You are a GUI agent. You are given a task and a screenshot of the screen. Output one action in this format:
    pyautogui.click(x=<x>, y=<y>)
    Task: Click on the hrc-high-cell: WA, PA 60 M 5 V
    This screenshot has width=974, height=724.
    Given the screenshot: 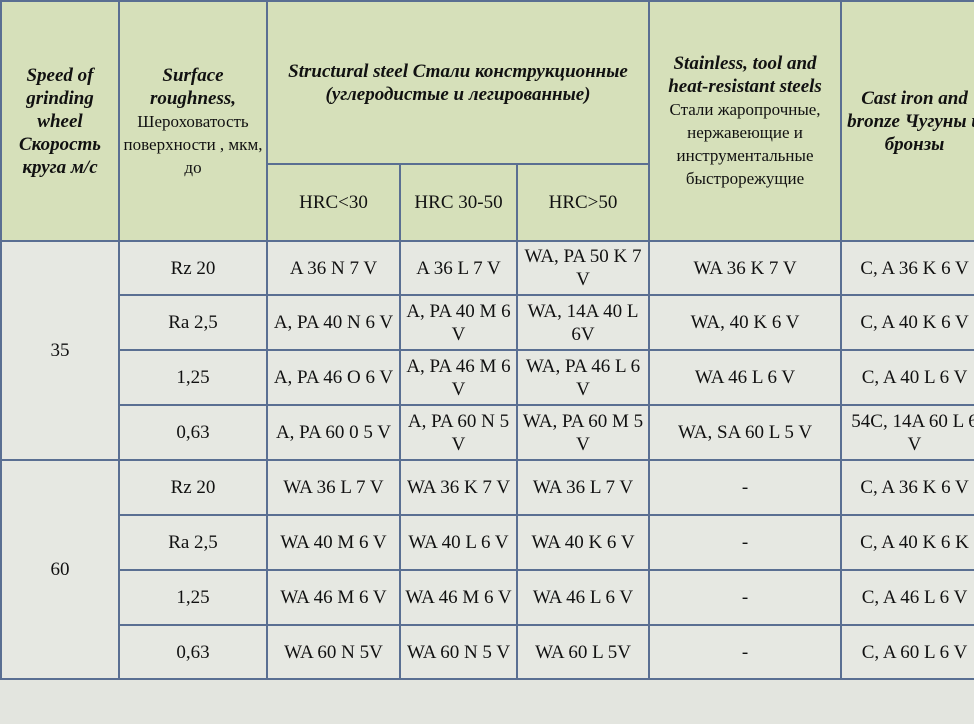 What is the action you would take?
    pyautogui.click(x=583, y=432)
    